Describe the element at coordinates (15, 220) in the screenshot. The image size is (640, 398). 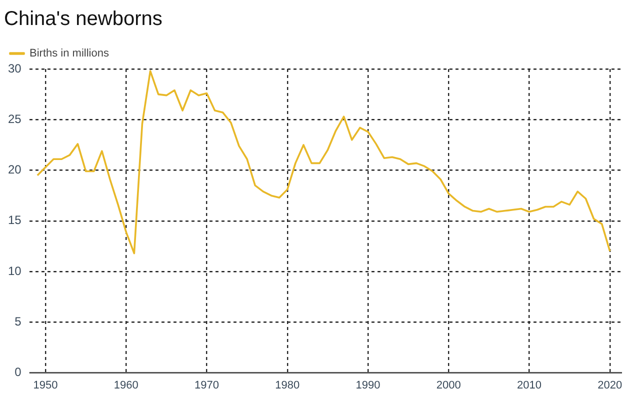
I see `y-tick-label: 15` at that location.